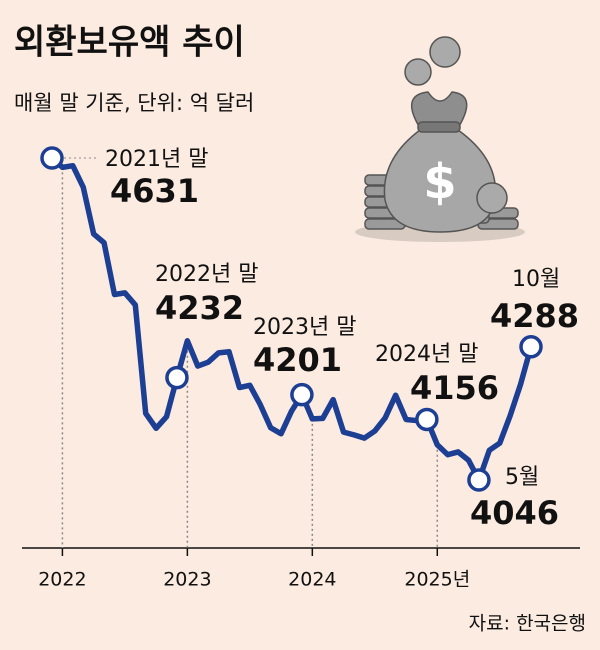  What do you see at coordinates (440, 139) in the screenshot?
I see `money-bag-illustration: $` at bounding box center [440, 139].